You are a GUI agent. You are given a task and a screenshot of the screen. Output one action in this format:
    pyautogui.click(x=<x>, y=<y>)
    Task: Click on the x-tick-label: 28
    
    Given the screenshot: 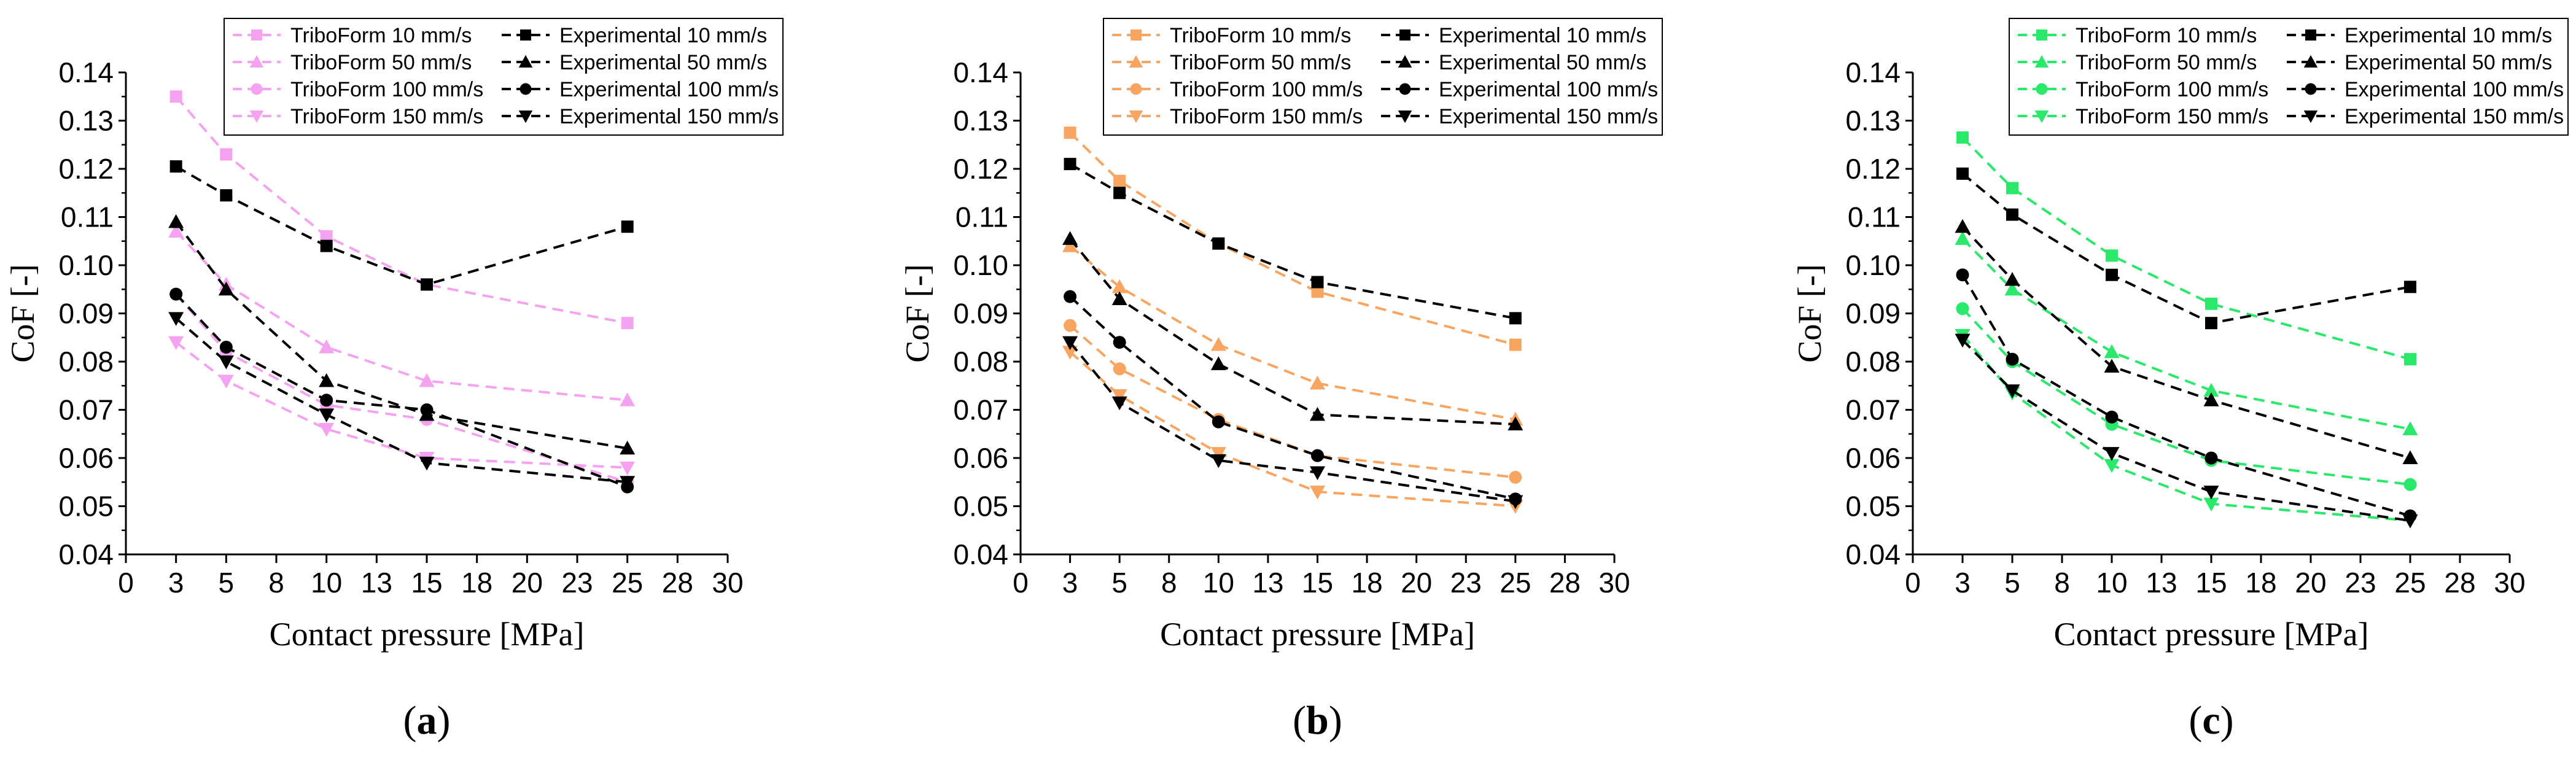 What is the action you would take?
    pyautogui.click(x=1565, y=583)
    